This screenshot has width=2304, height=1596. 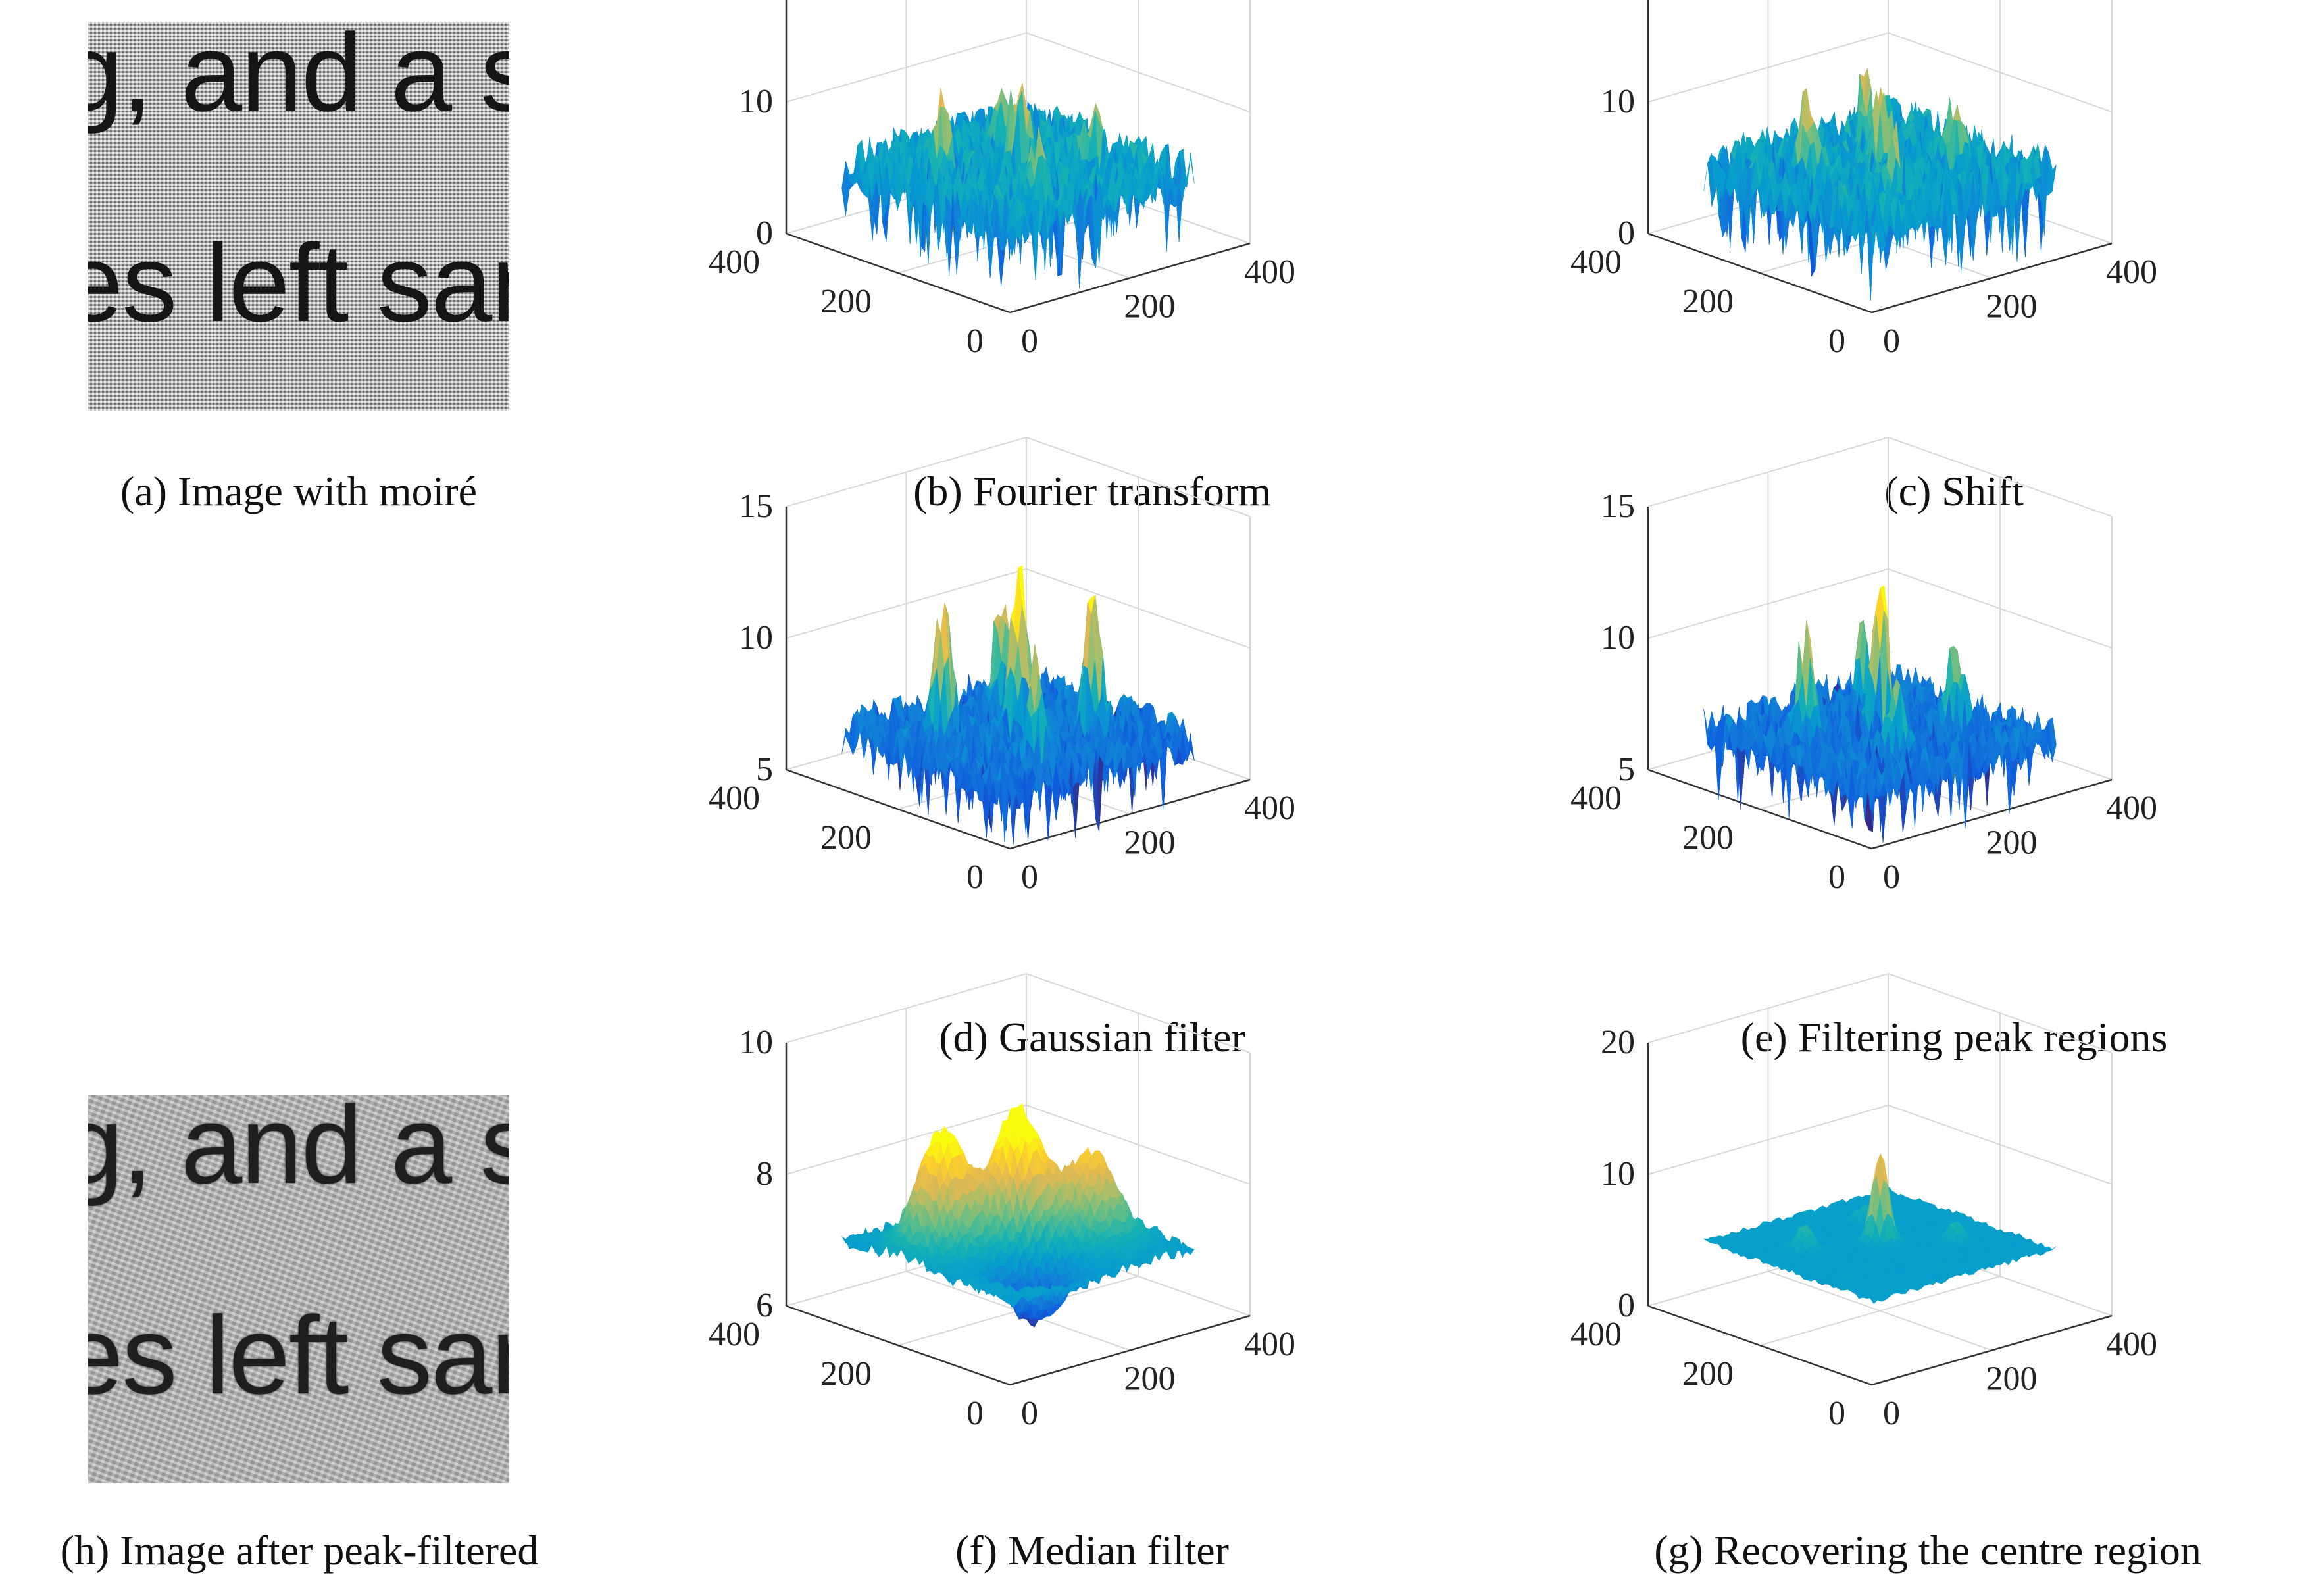 I want to click on caption-c: (c) Shift, so click(x=1954, y=491).